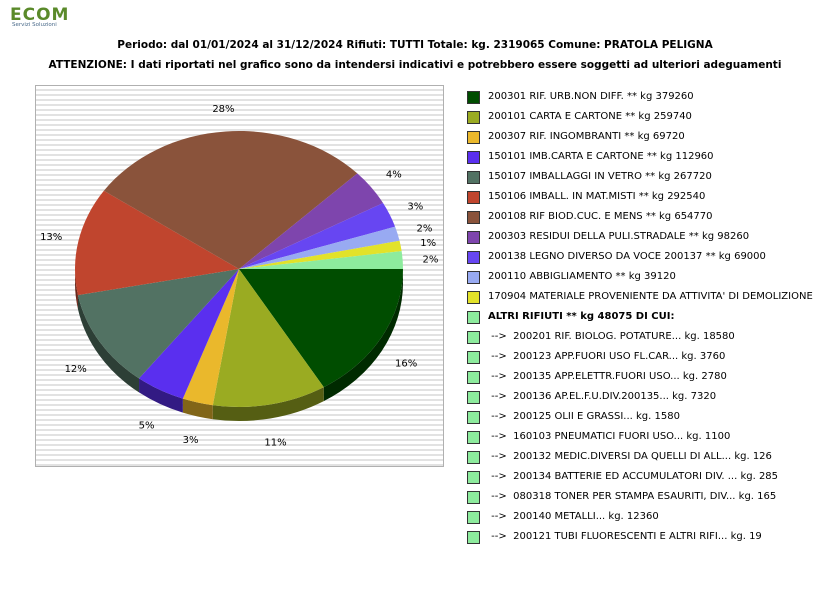 The height and width of the screenshot is (600, 830). What do you see at coordinates (573, 516) in the screenshot?
I see `legend-label: --> 200140 METALLI... kg. 12360` at bounding box center [573, 516].